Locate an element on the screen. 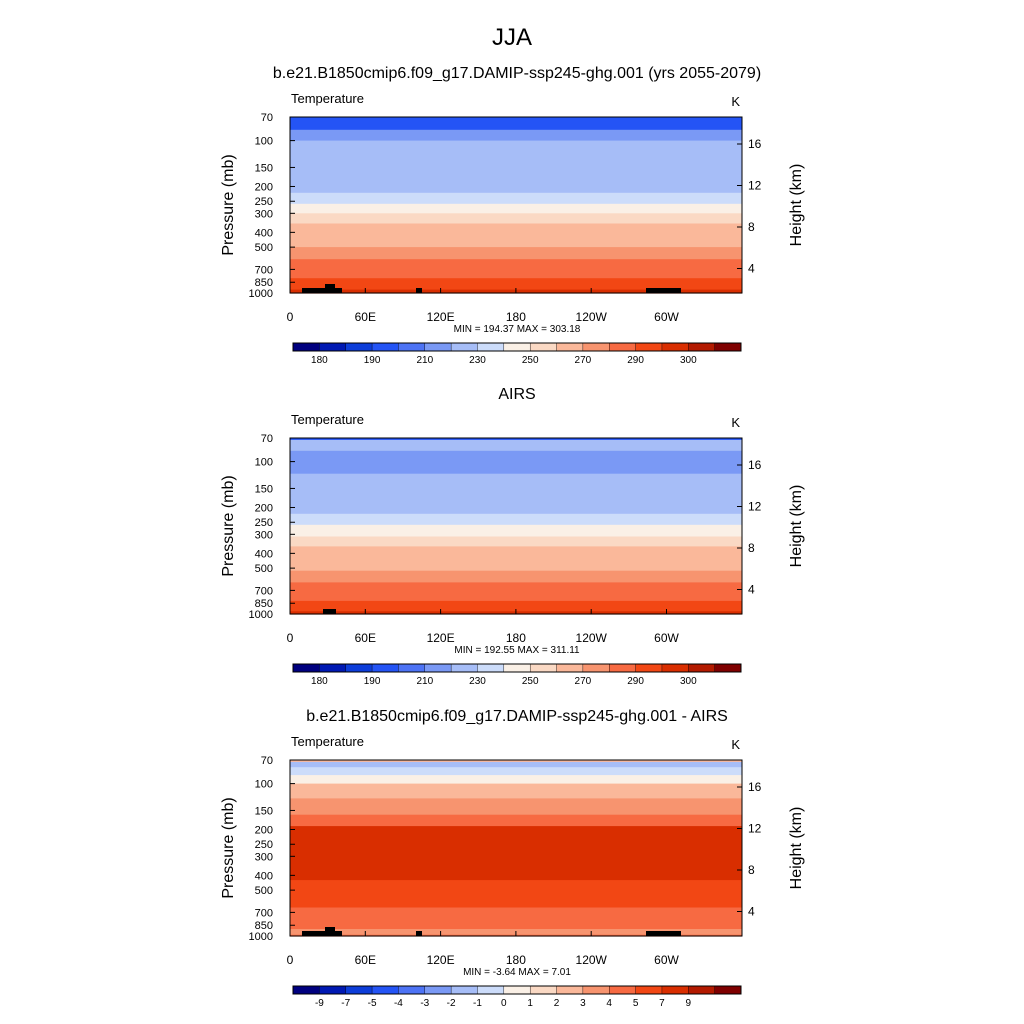 The height and width of the screenshot is (1024, 1024). height-tick-label: 12 is located at coordinates (755, 186).